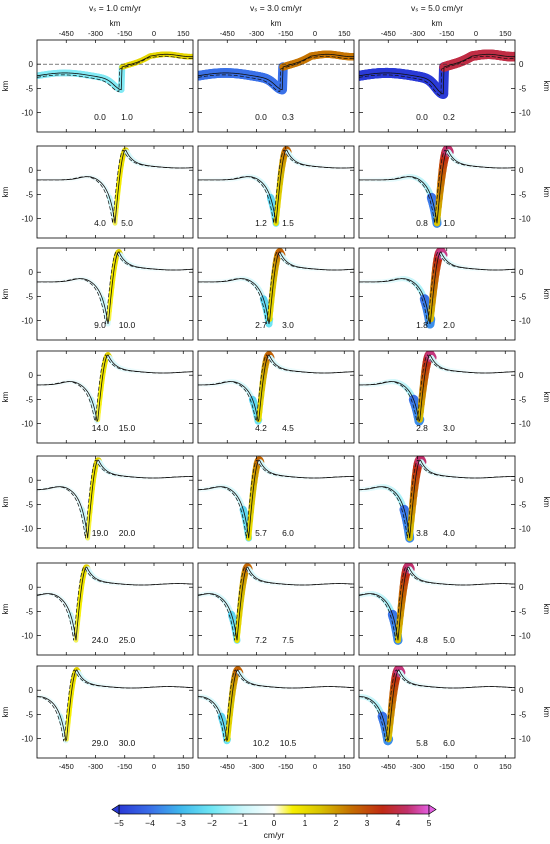  What do you see at coordinates (127, 117) in the screenshot?
I see `time-label: 1.0` at bounding box center [127, 117].